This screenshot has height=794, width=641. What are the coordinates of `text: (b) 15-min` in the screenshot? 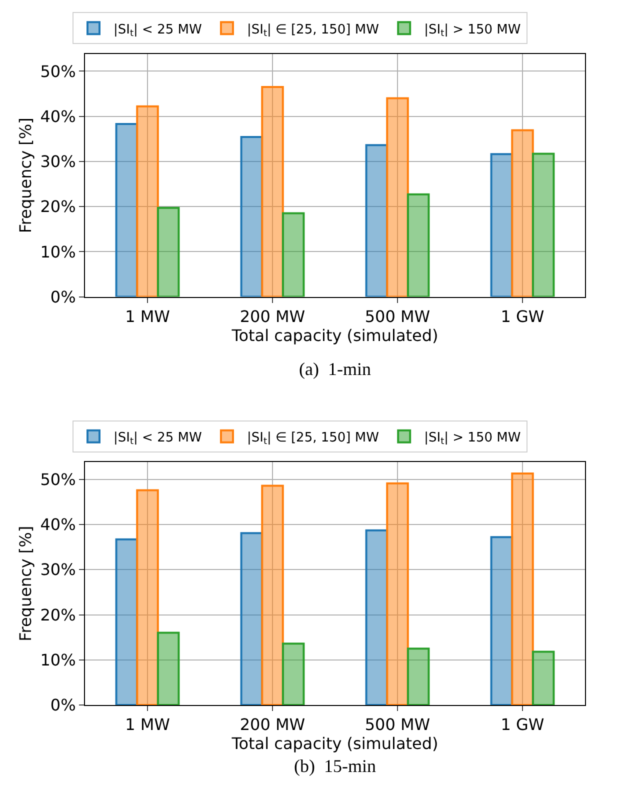 It's located at (335, 766).